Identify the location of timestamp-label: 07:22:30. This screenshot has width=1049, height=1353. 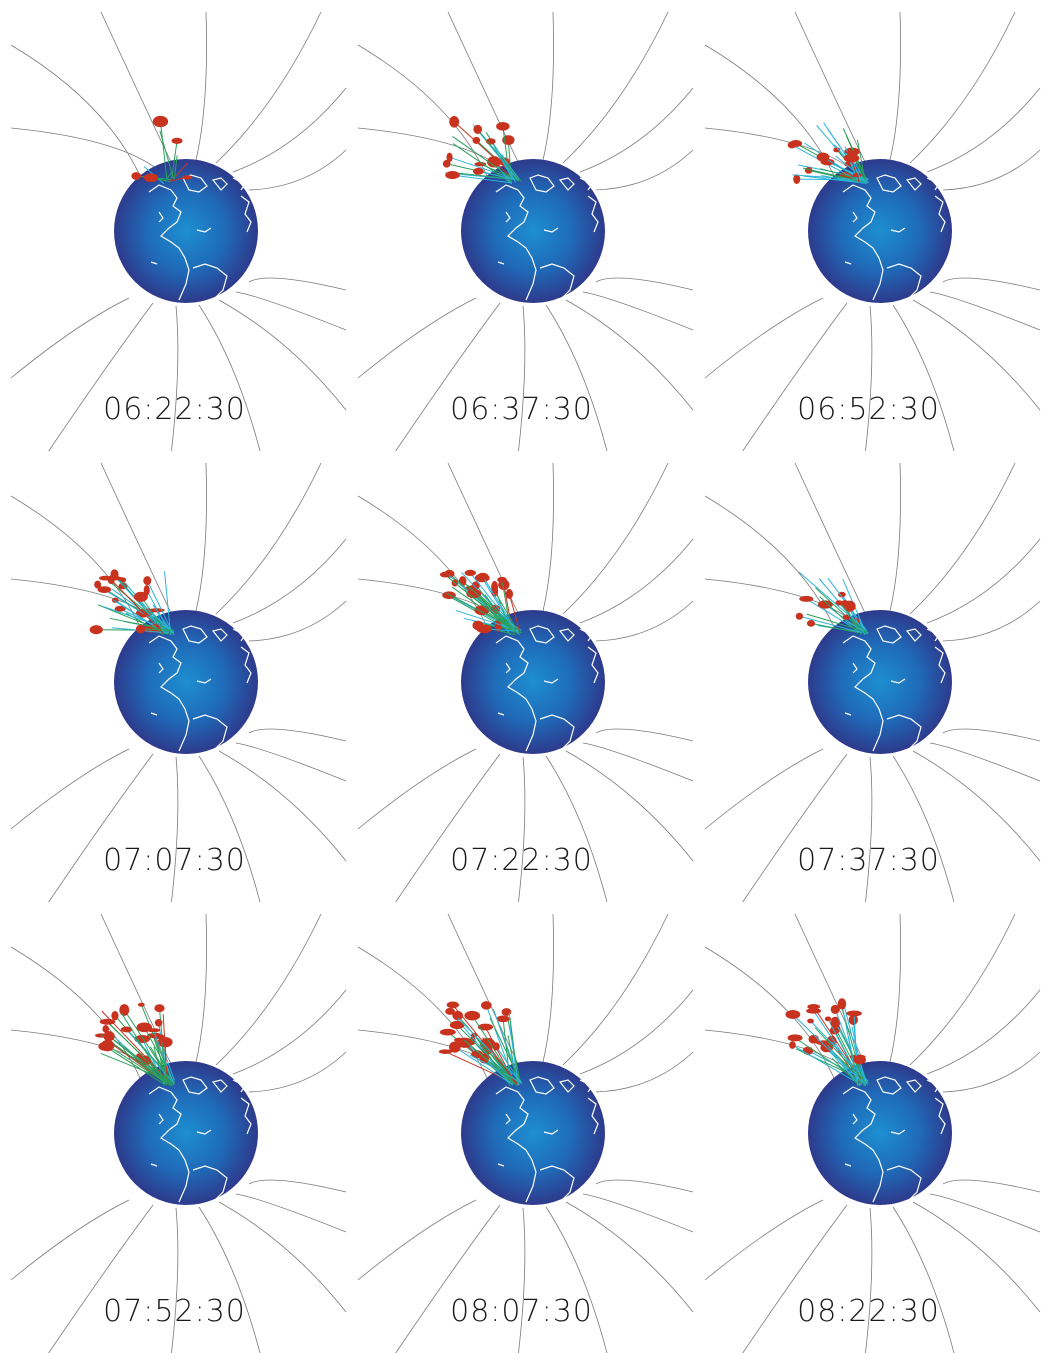
(521, 860).